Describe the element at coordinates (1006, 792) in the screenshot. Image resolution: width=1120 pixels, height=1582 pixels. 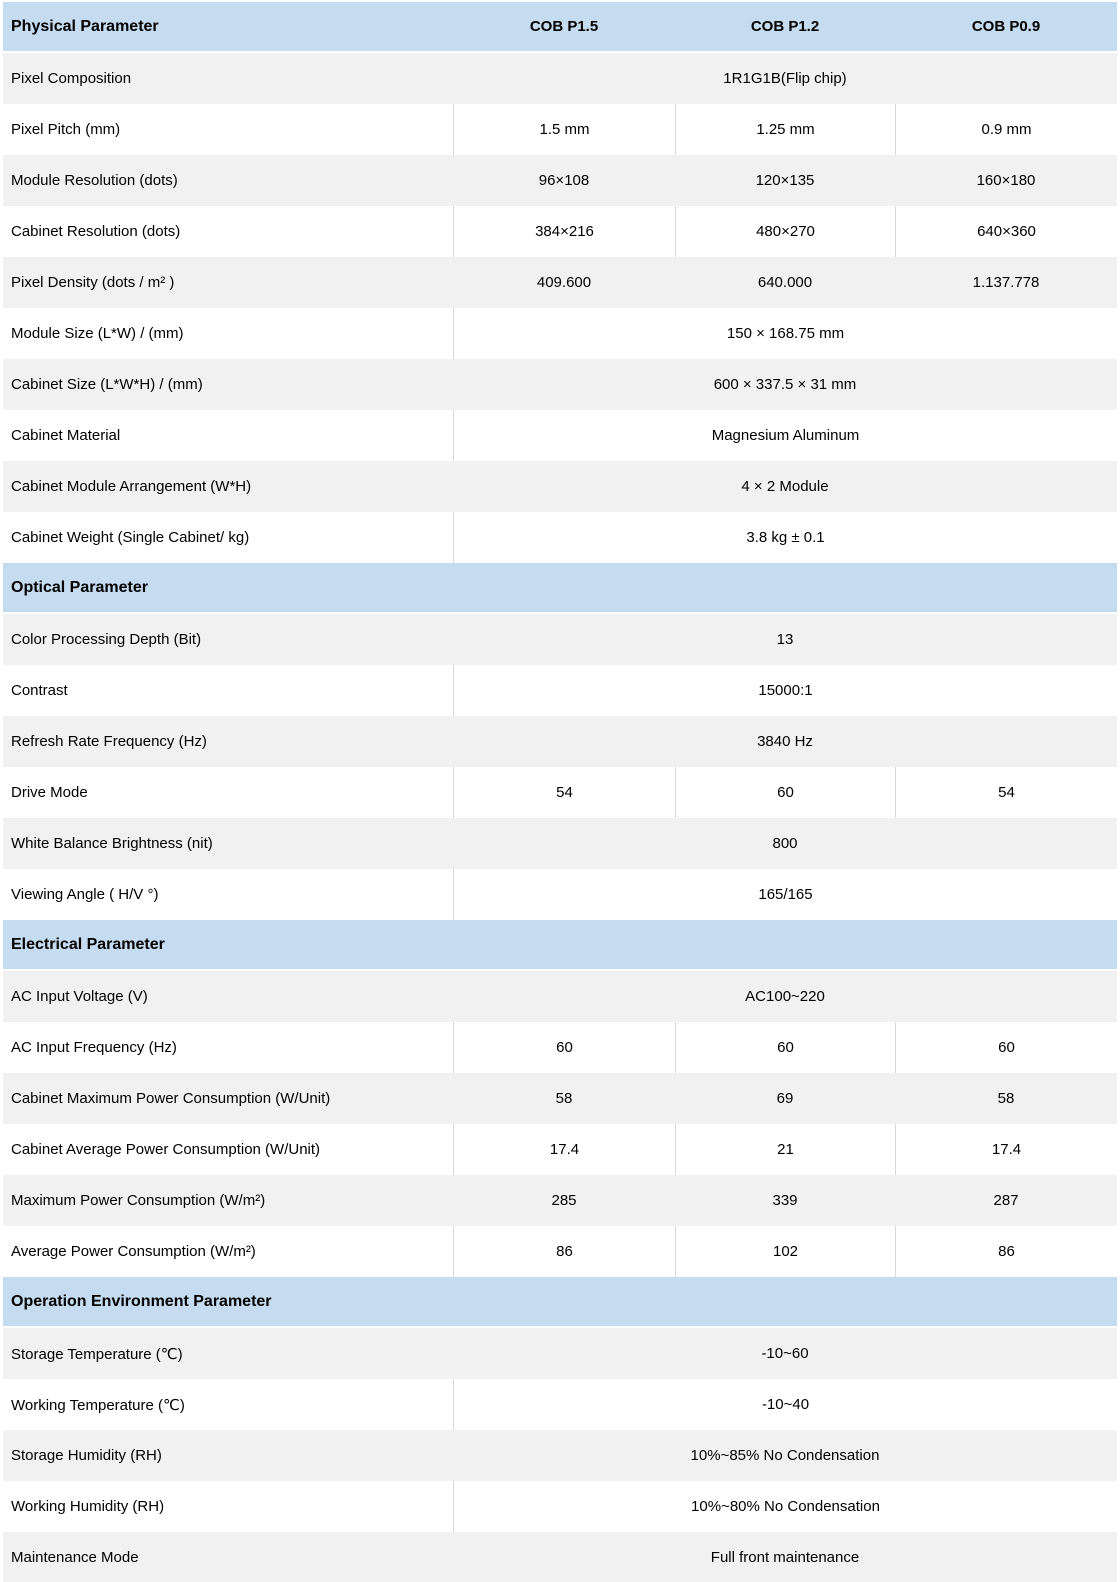
I see `param-value-3: 54` at that location.